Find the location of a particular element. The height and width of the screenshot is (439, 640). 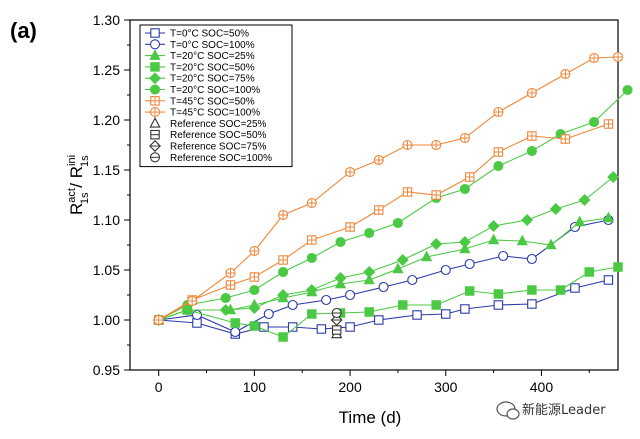

legend-item: T=45°C SOC=100% is located at coordinates (202, 113).